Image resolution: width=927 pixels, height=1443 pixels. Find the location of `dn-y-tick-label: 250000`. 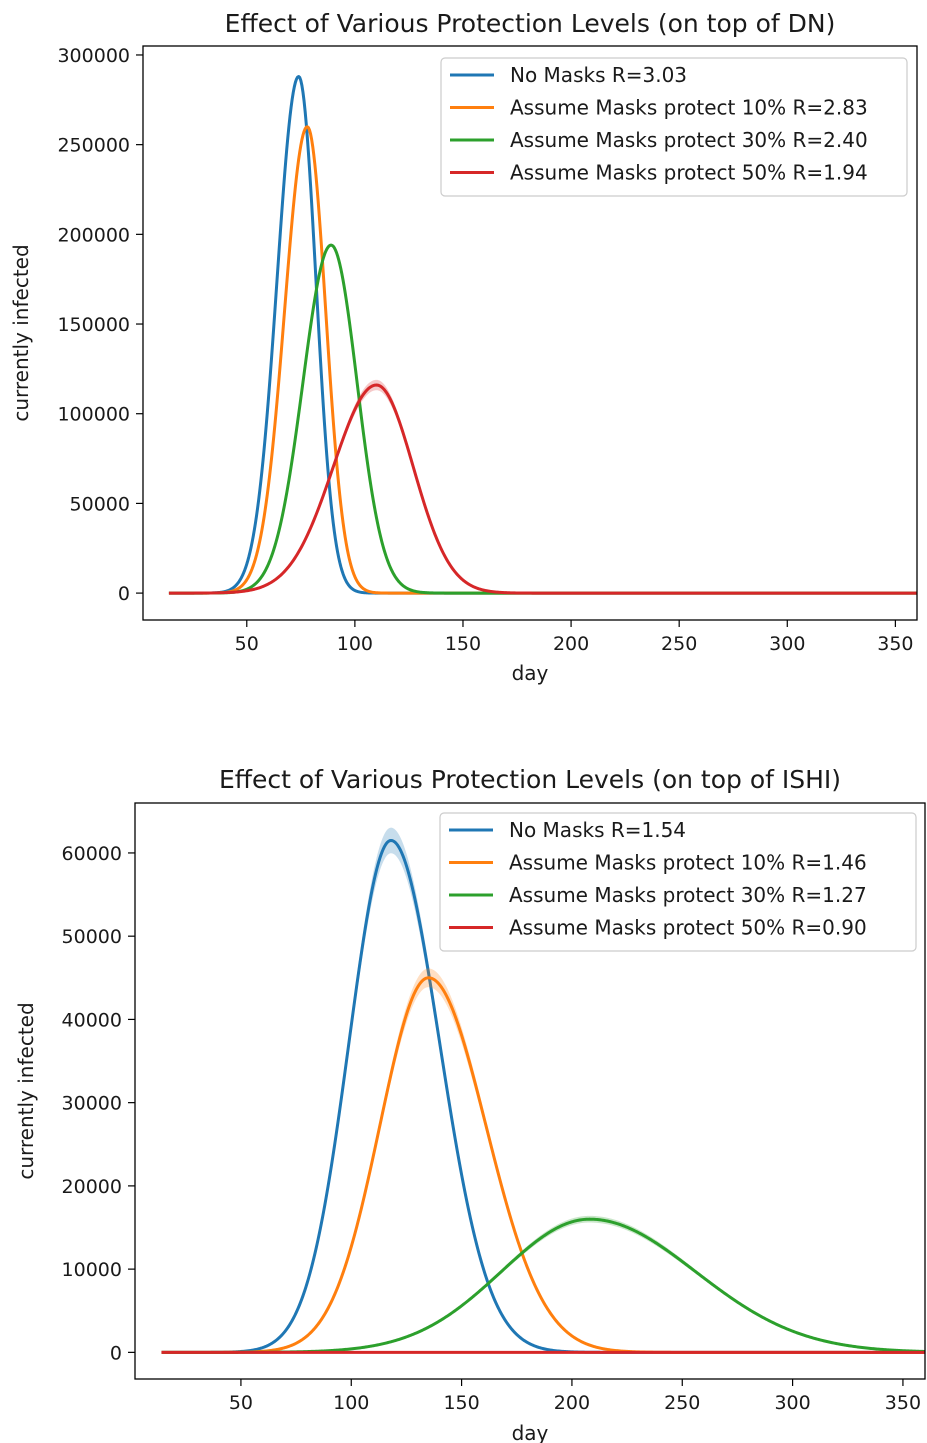

dn-y-tick-label: 250000 is located at coordinates (93, 146).